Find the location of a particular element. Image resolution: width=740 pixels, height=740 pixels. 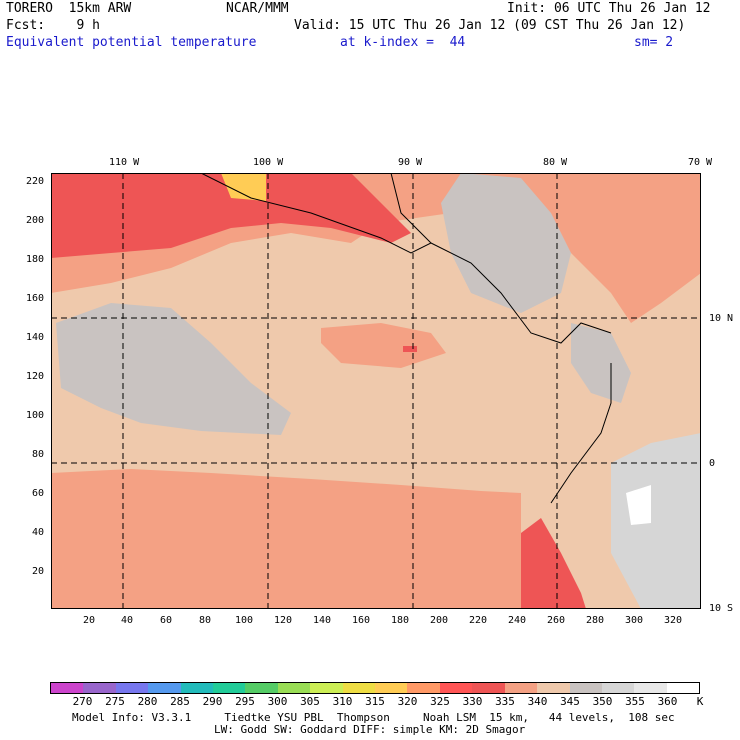

coastline-south-america is located at coordinates (581, 433).